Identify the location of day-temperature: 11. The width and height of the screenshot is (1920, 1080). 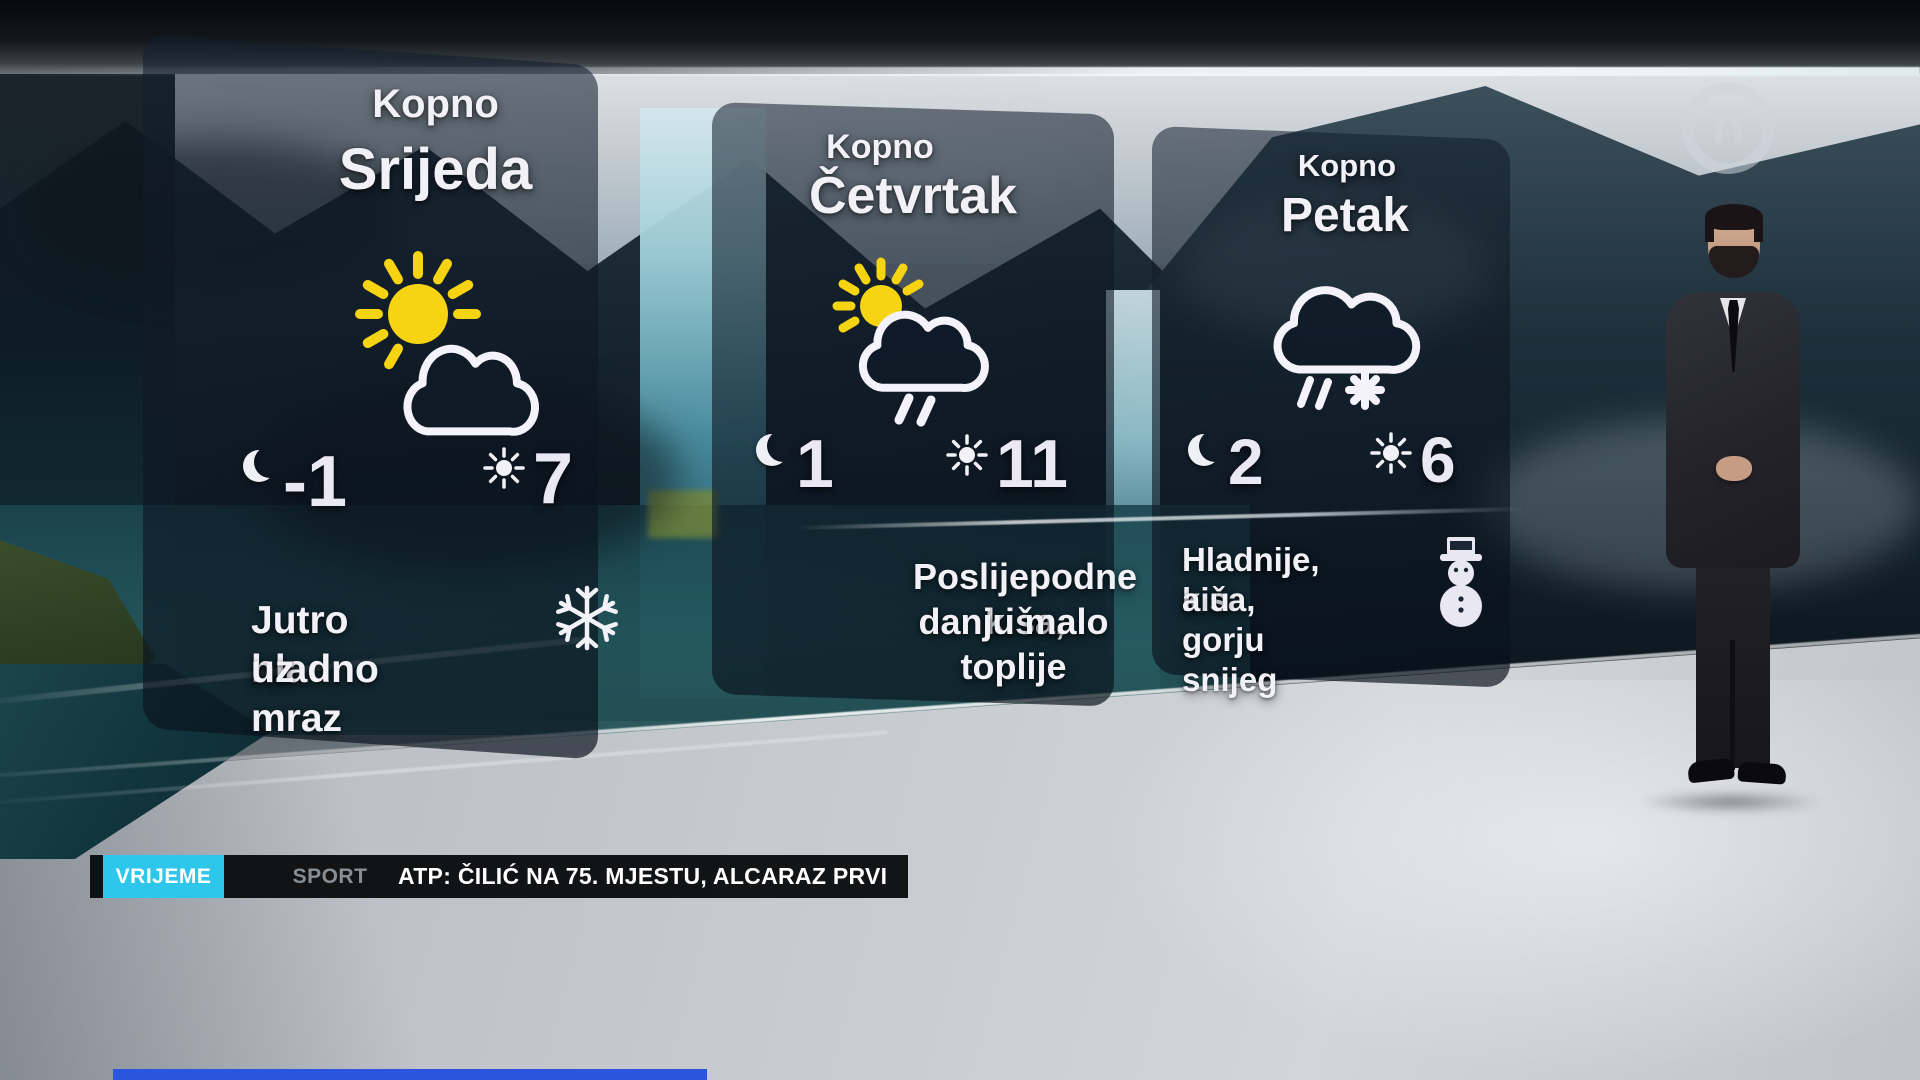
(1007, 464).